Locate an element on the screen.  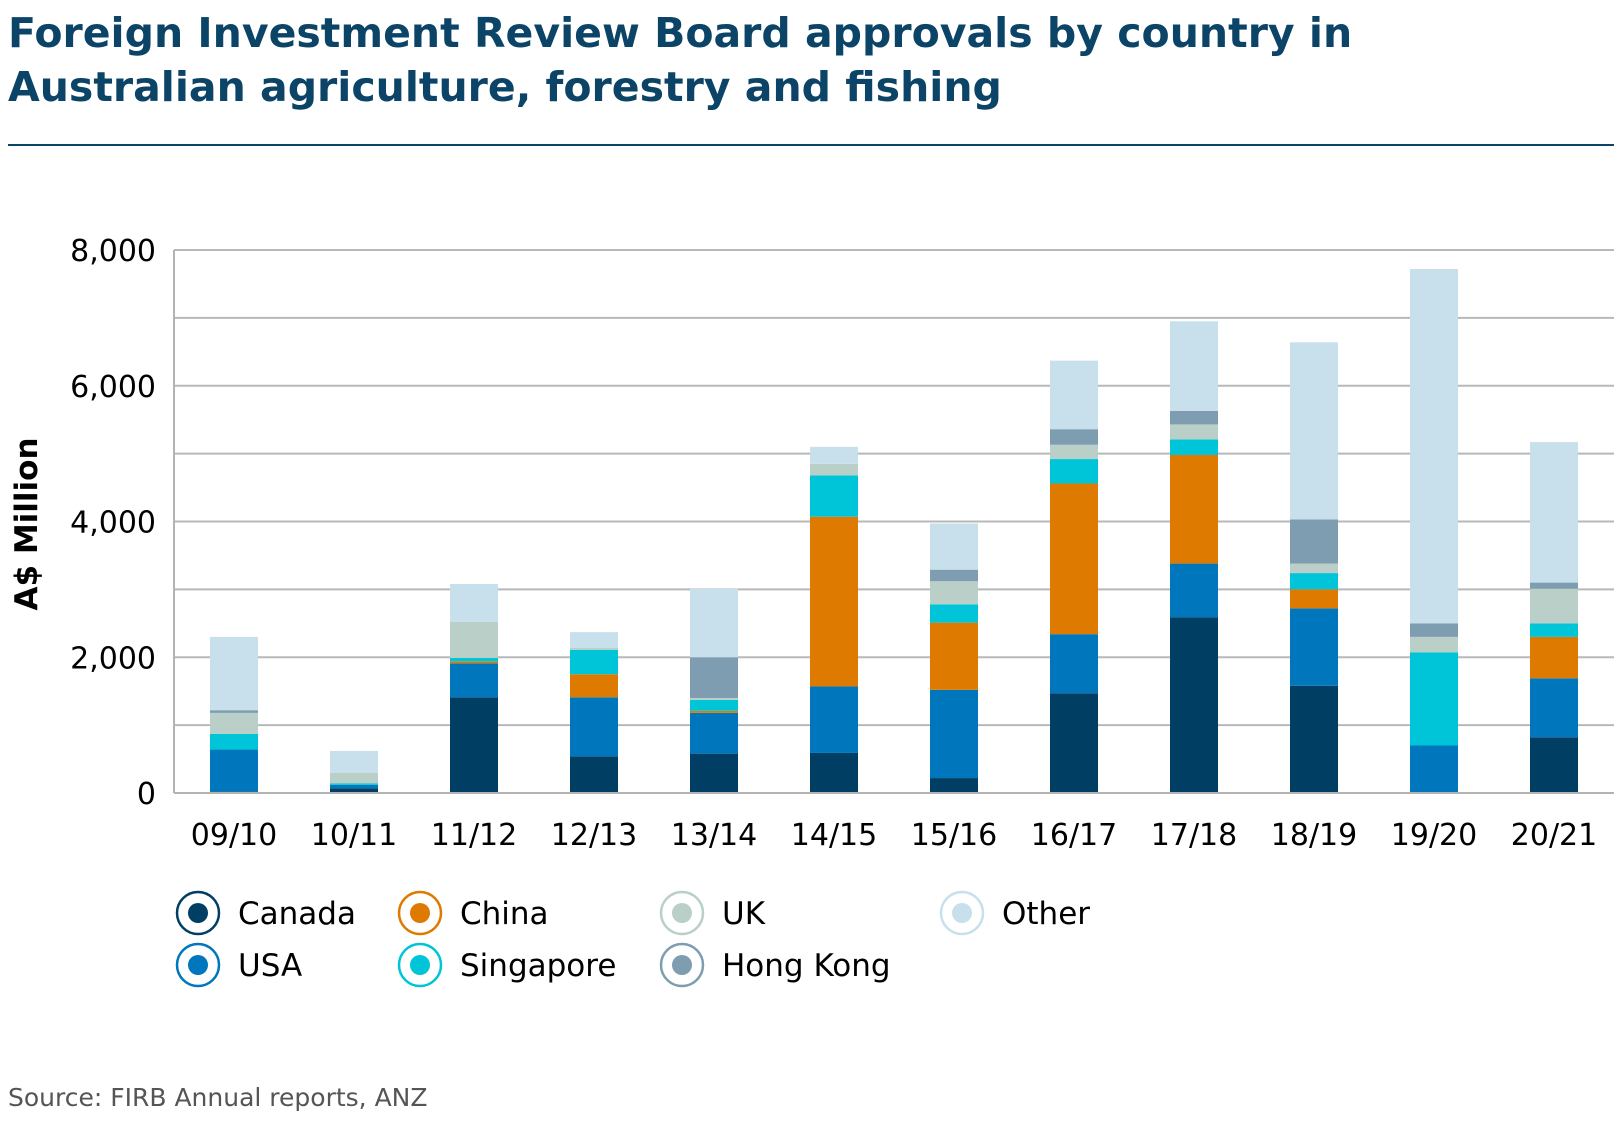
legend-label-usa: USA is located at coordinates (270, 966).